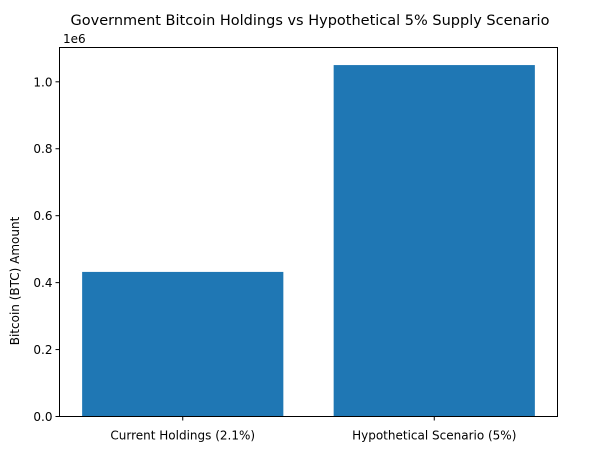  What do you see at coordinates (42, 350) in the screenshot?
I see `y-tick-label: 0.2` at bounding box center [42, 350].